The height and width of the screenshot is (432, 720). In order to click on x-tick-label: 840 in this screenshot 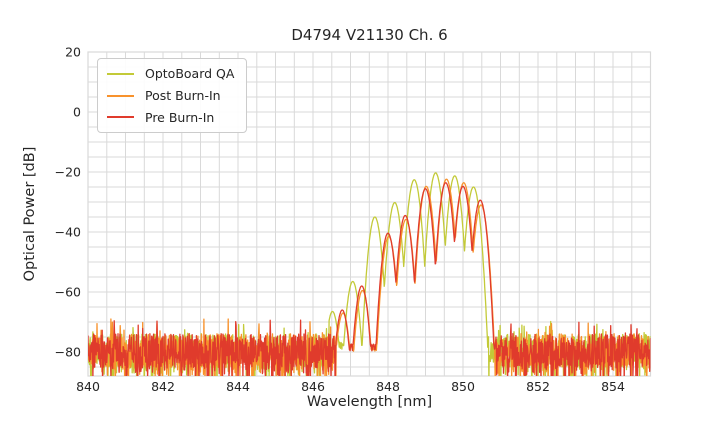, I will do `click(88, 386)`.